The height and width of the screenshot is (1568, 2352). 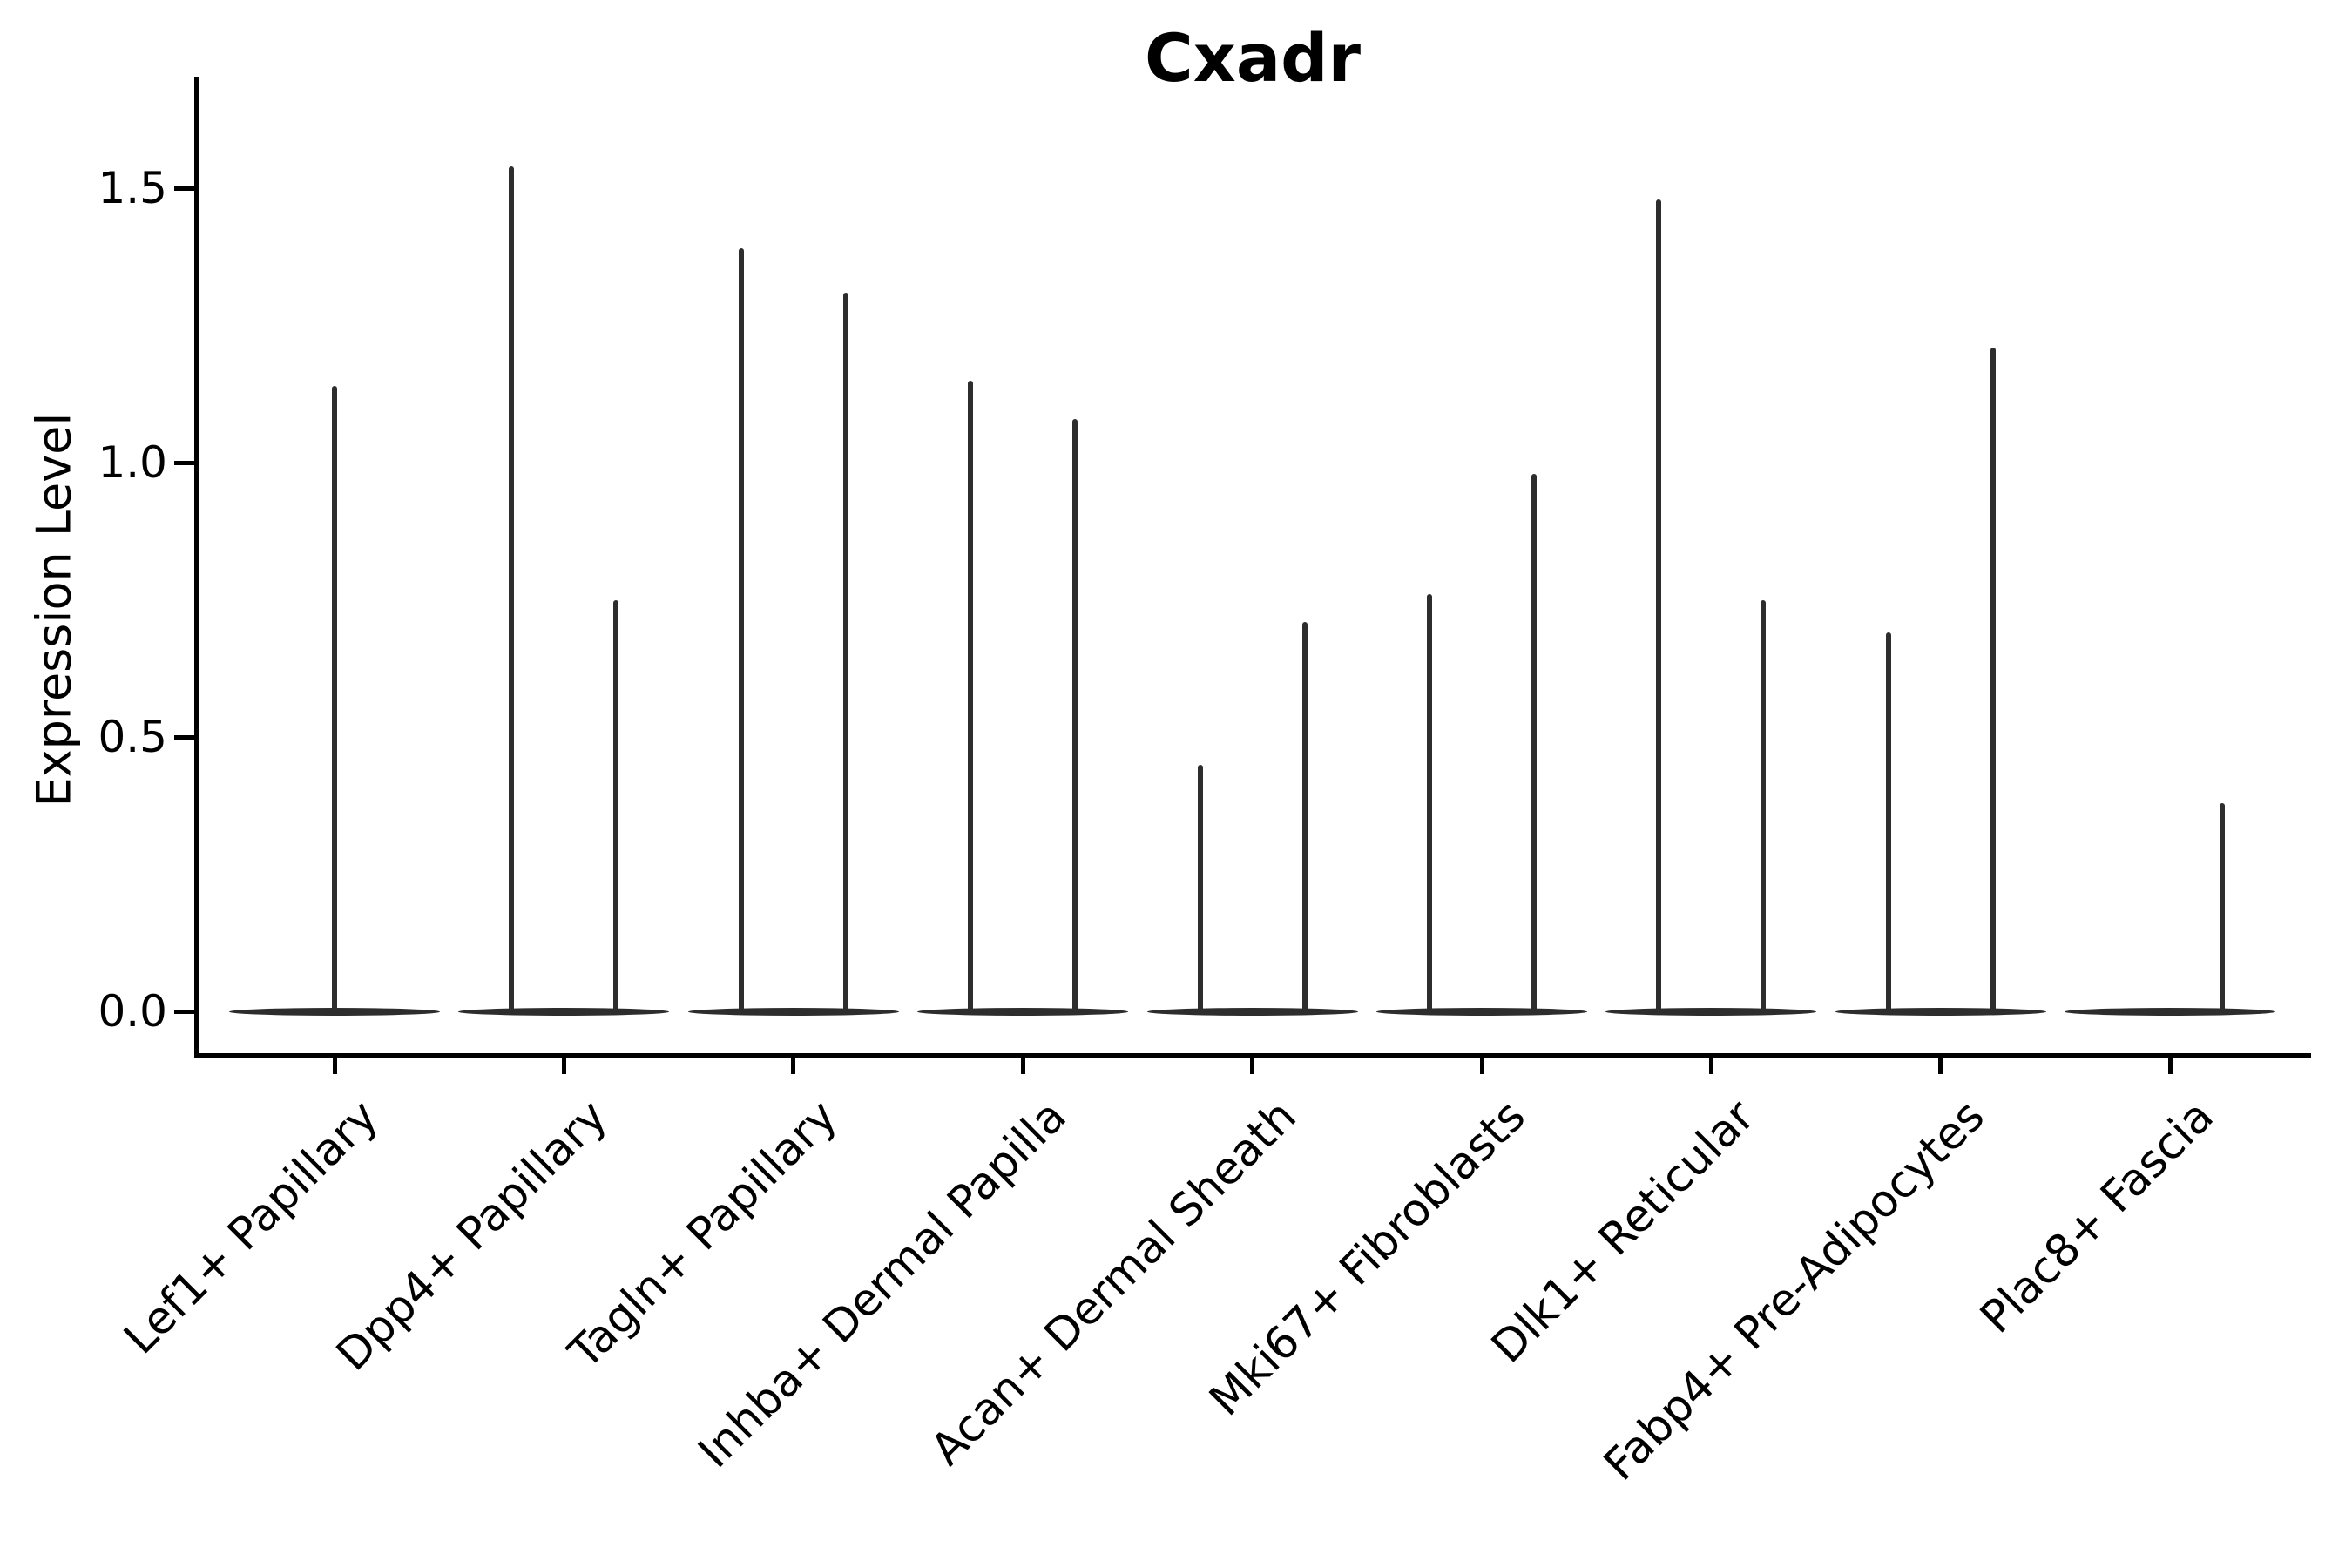 What do you see at coordinates (196, 567) in the screenshot?
I see `y-axis-line` at bounding box center [196, 567].